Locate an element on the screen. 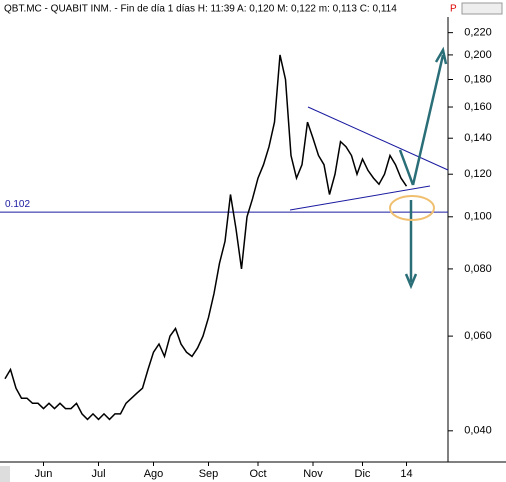  header-icon: P is located at coordinates (453, 9).